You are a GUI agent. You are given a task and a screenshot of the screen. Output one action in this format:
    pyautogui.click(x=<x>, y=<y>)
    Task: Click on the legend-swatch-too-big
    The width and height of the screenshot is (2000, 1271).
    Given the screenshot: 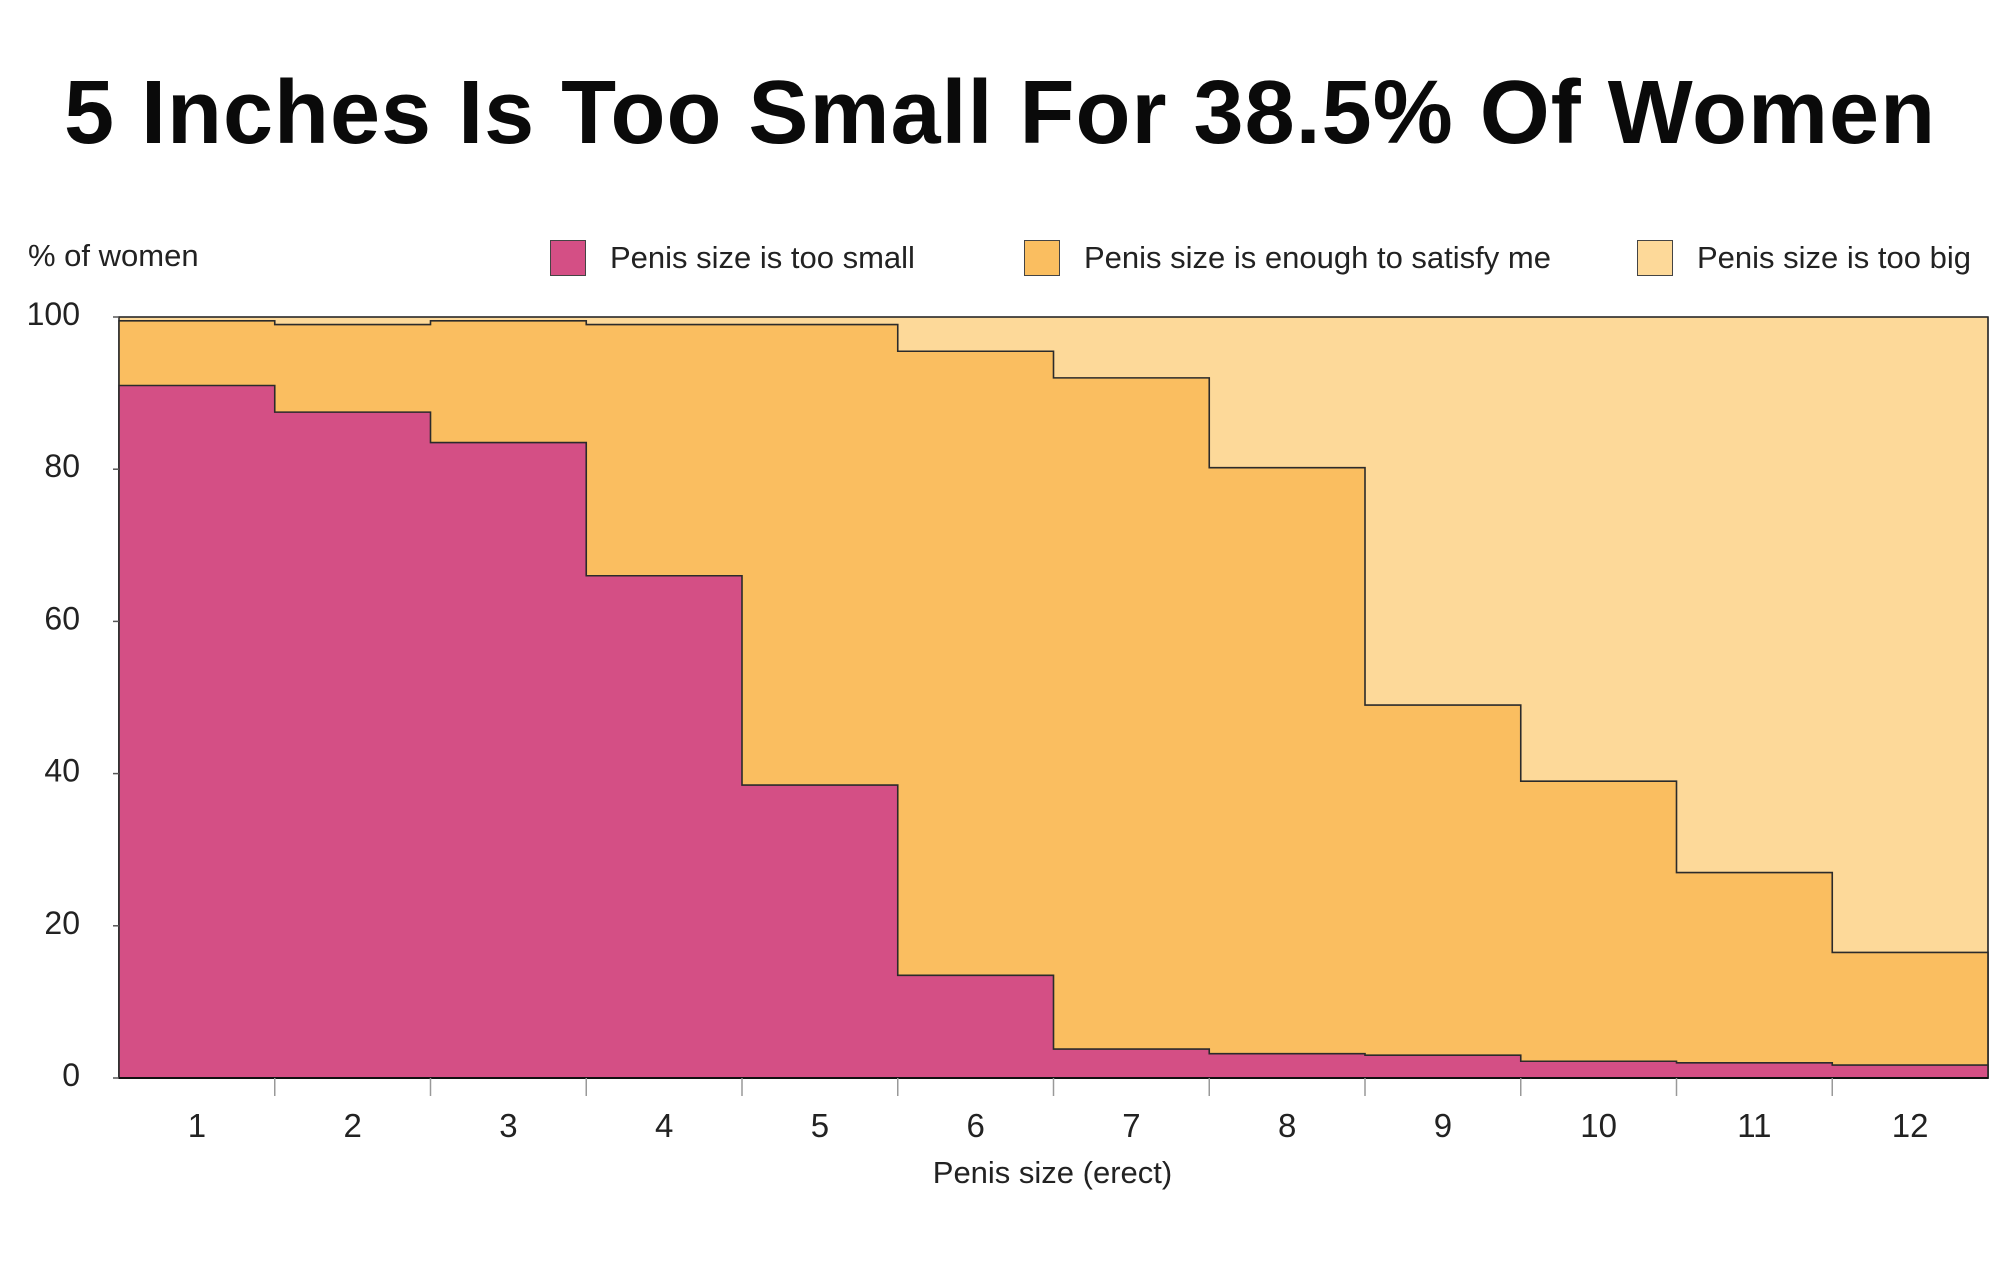 What is the action you would take?
    pyautogui.click(x=1655, y=258)
    